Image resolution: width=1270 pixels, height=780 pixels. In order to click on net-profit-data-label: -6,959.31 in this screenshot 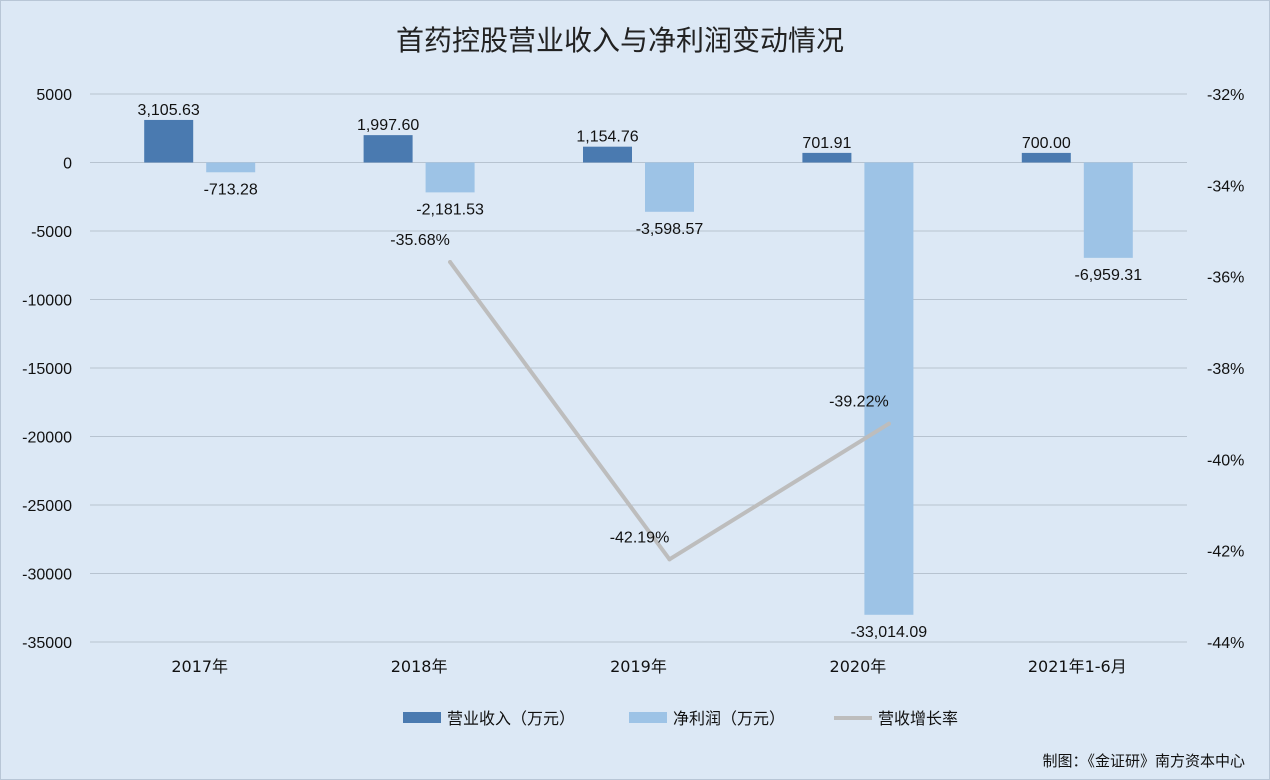, I will do `click(1108, 275)`.